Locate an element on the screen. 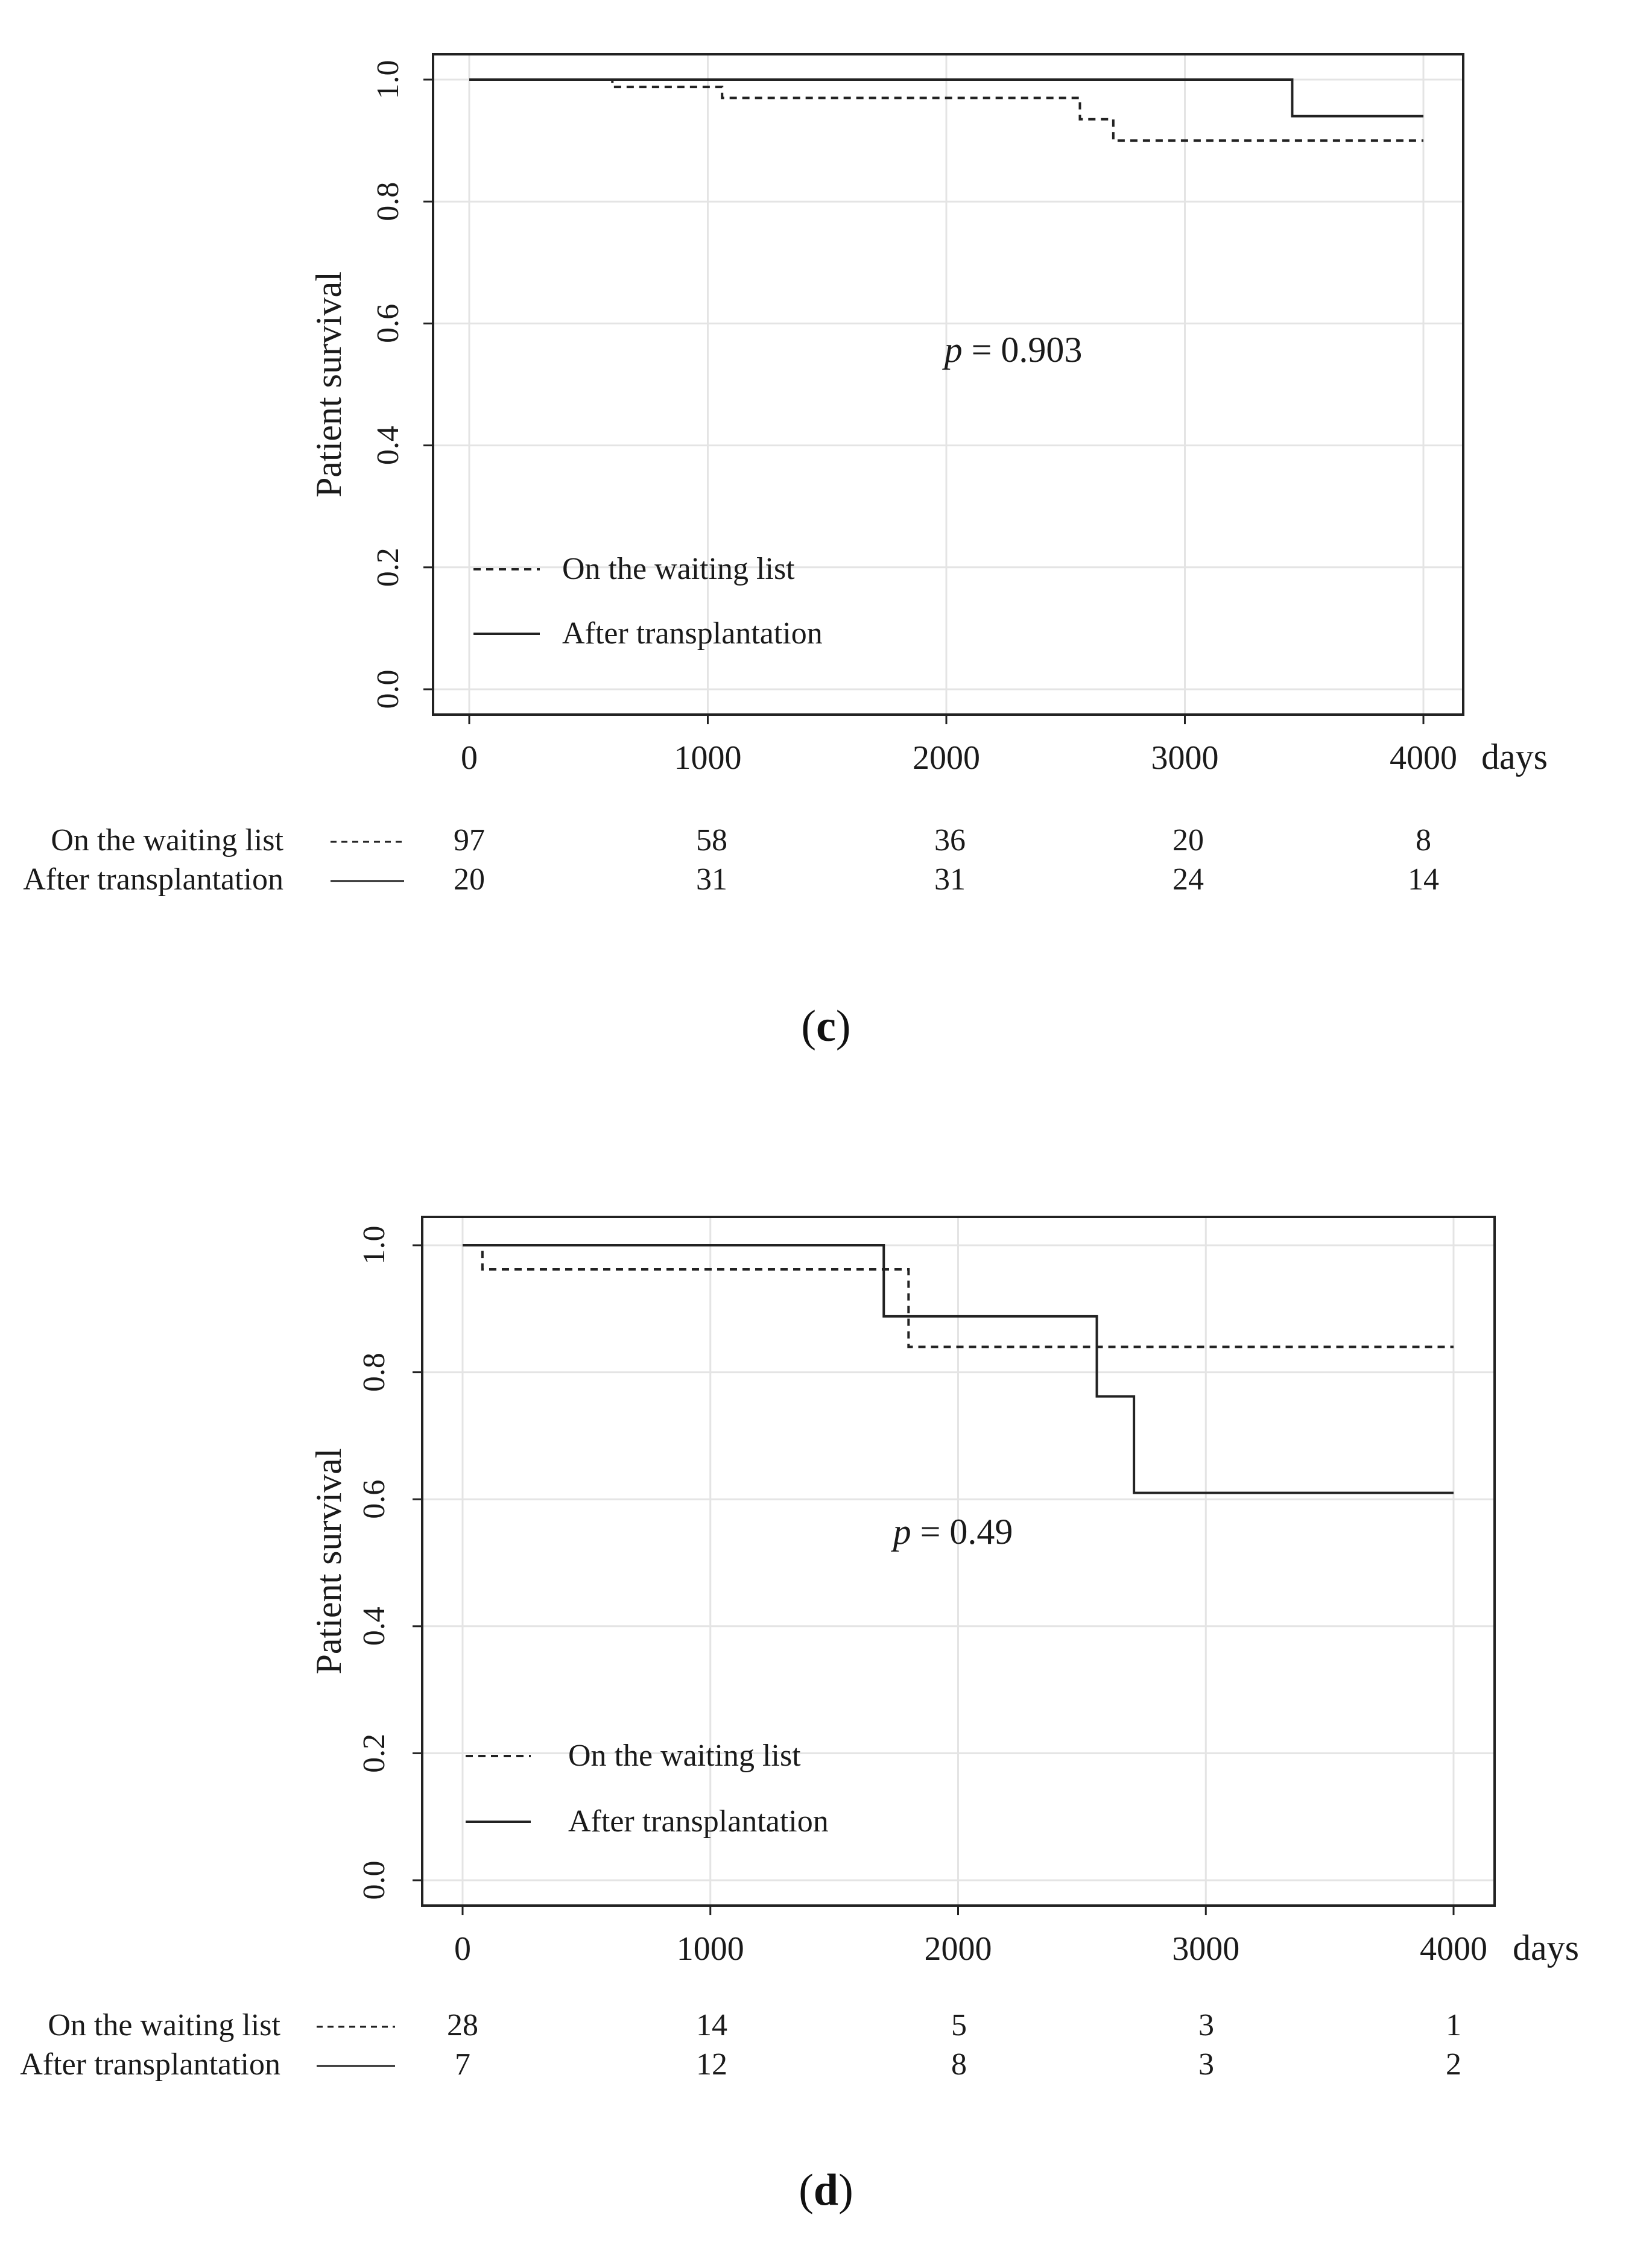  x-tick-label-c-2: 2000 is located at coordinates (946, 758).